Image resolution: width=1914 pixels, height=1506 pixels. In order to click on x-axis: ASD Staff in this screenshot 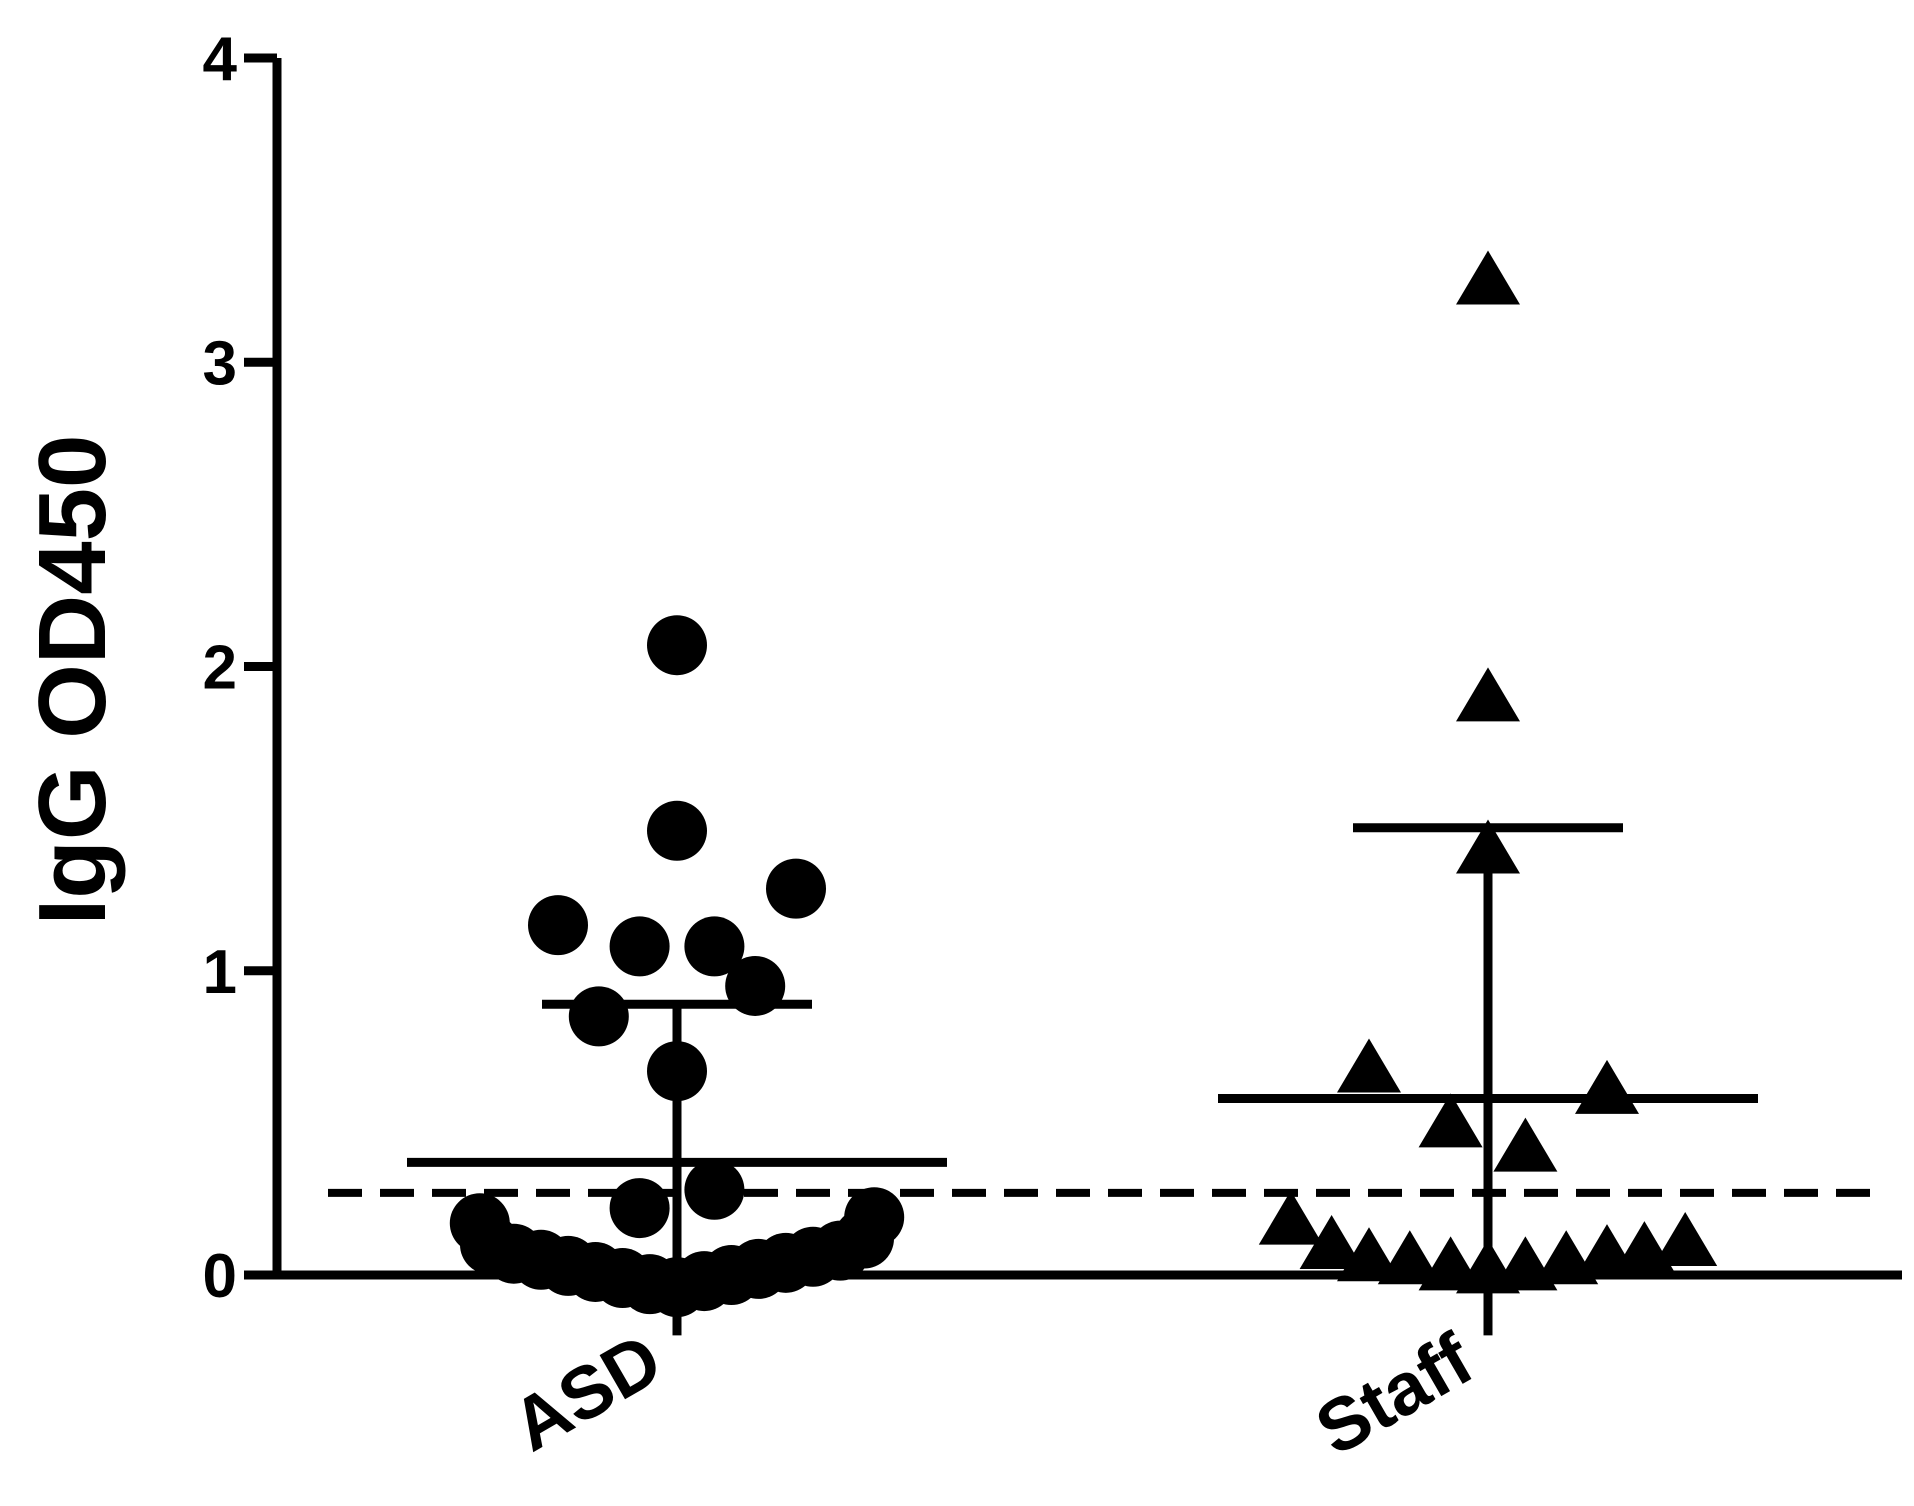, I will do `click(1087, 1370)`.